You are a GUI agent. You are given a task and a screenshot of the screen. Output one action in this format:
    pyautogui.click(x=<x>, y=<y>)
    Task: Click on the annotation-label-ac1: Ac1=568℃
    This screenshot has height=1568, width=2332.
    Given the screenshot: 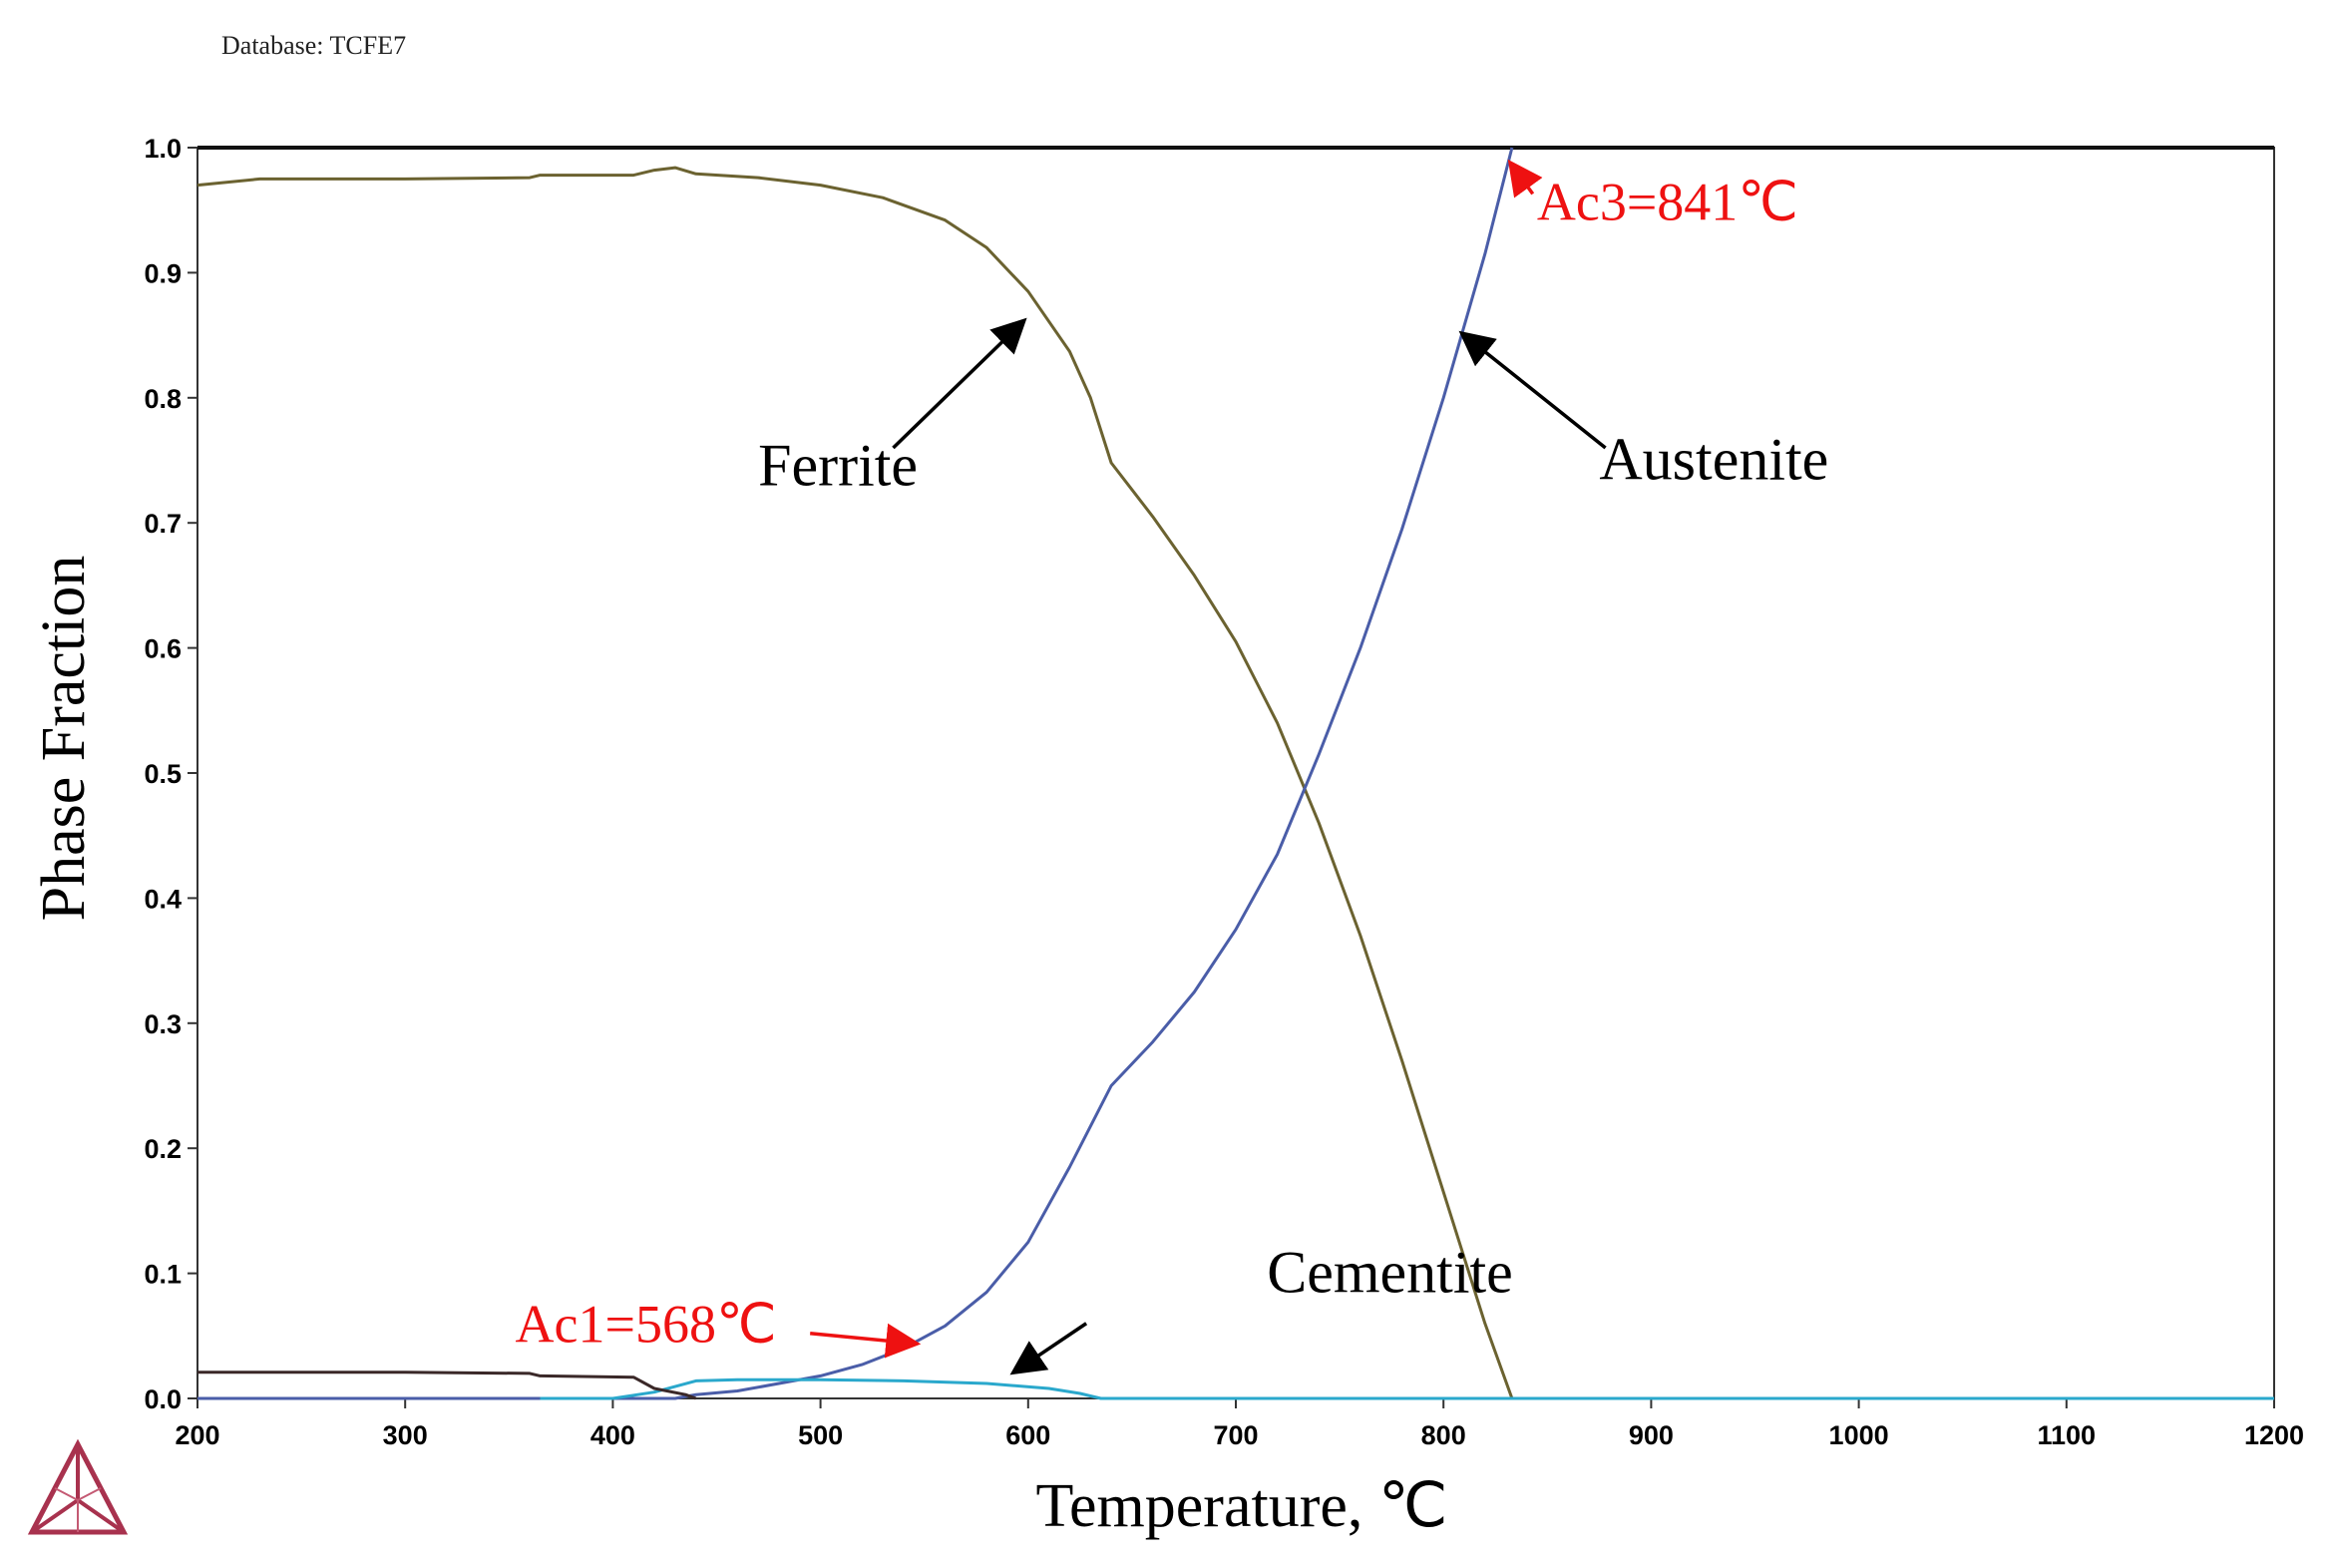 What is the action you would take?
    pyautogui.click(x=646, y=1325)
    